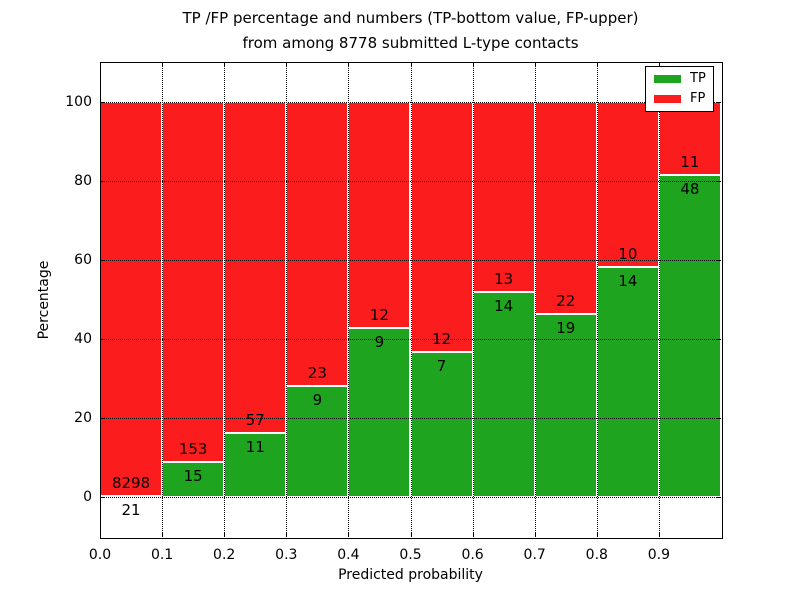  Describe the element at coordinates (698, 79) in the screenshot. I see `legend-label-tp: TP` at that location.